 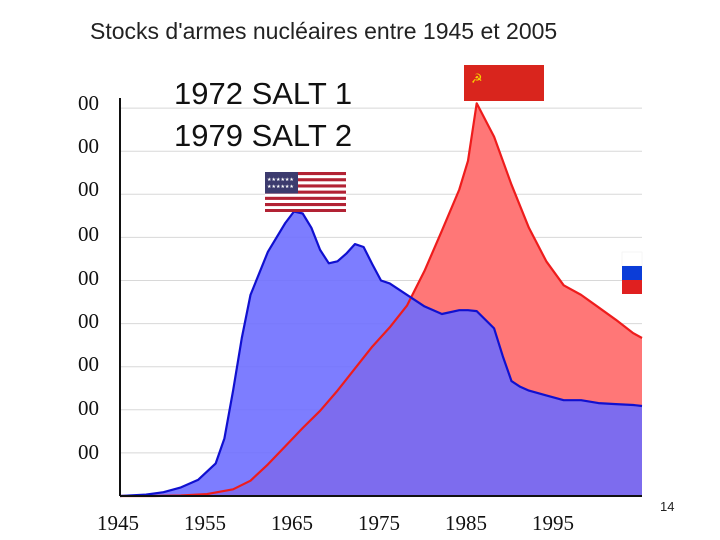 What do you see at coordinates (466, 523) in the screenshot?
I see `x-tick-label: 1985` at bounding box center [466, 523].